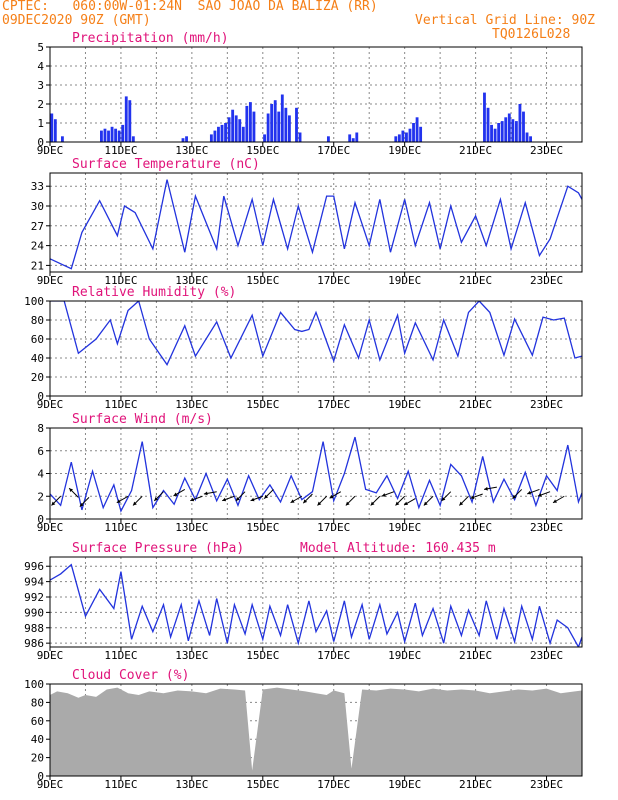 The height and width of the screenshot is (800, 618). Describe the element at coordinates (34, 597) in the screenshot. I see `y-tick-label: 992` at that location.